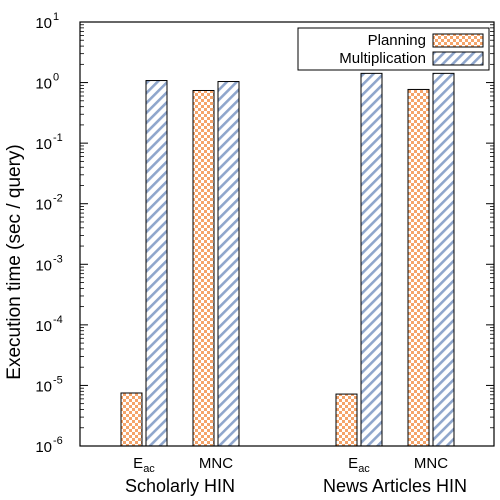  What do you see at coordinates (395, 486) in the screenshot?
I see `group-label: News Articles HIN` at bounding box center [395, 486].